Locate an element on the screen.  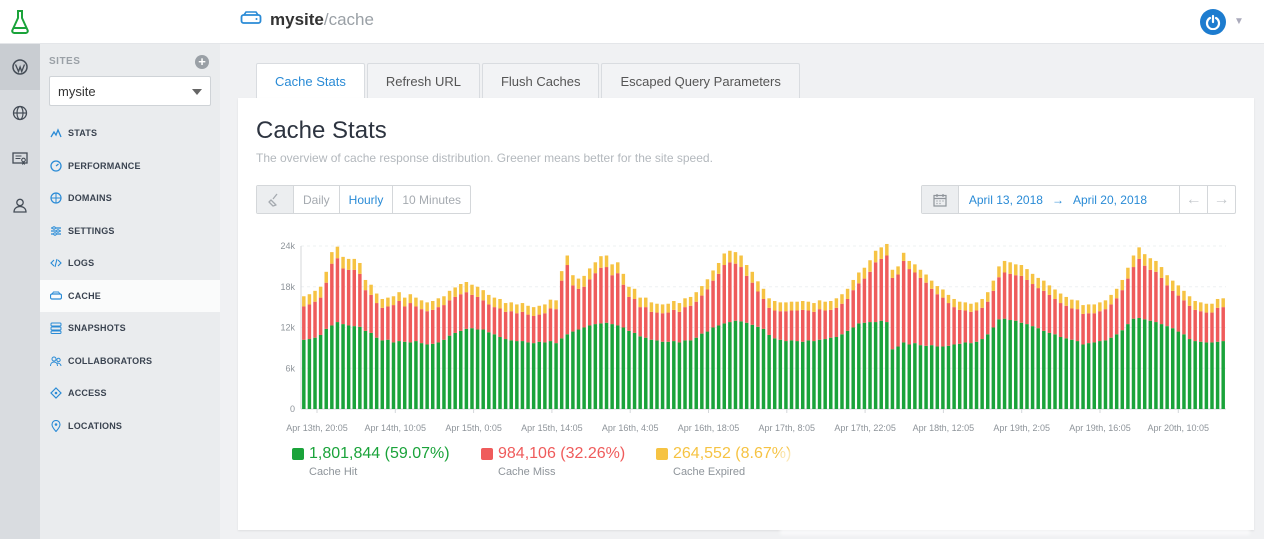
calendar-icon is located at coordinates (940, 199).